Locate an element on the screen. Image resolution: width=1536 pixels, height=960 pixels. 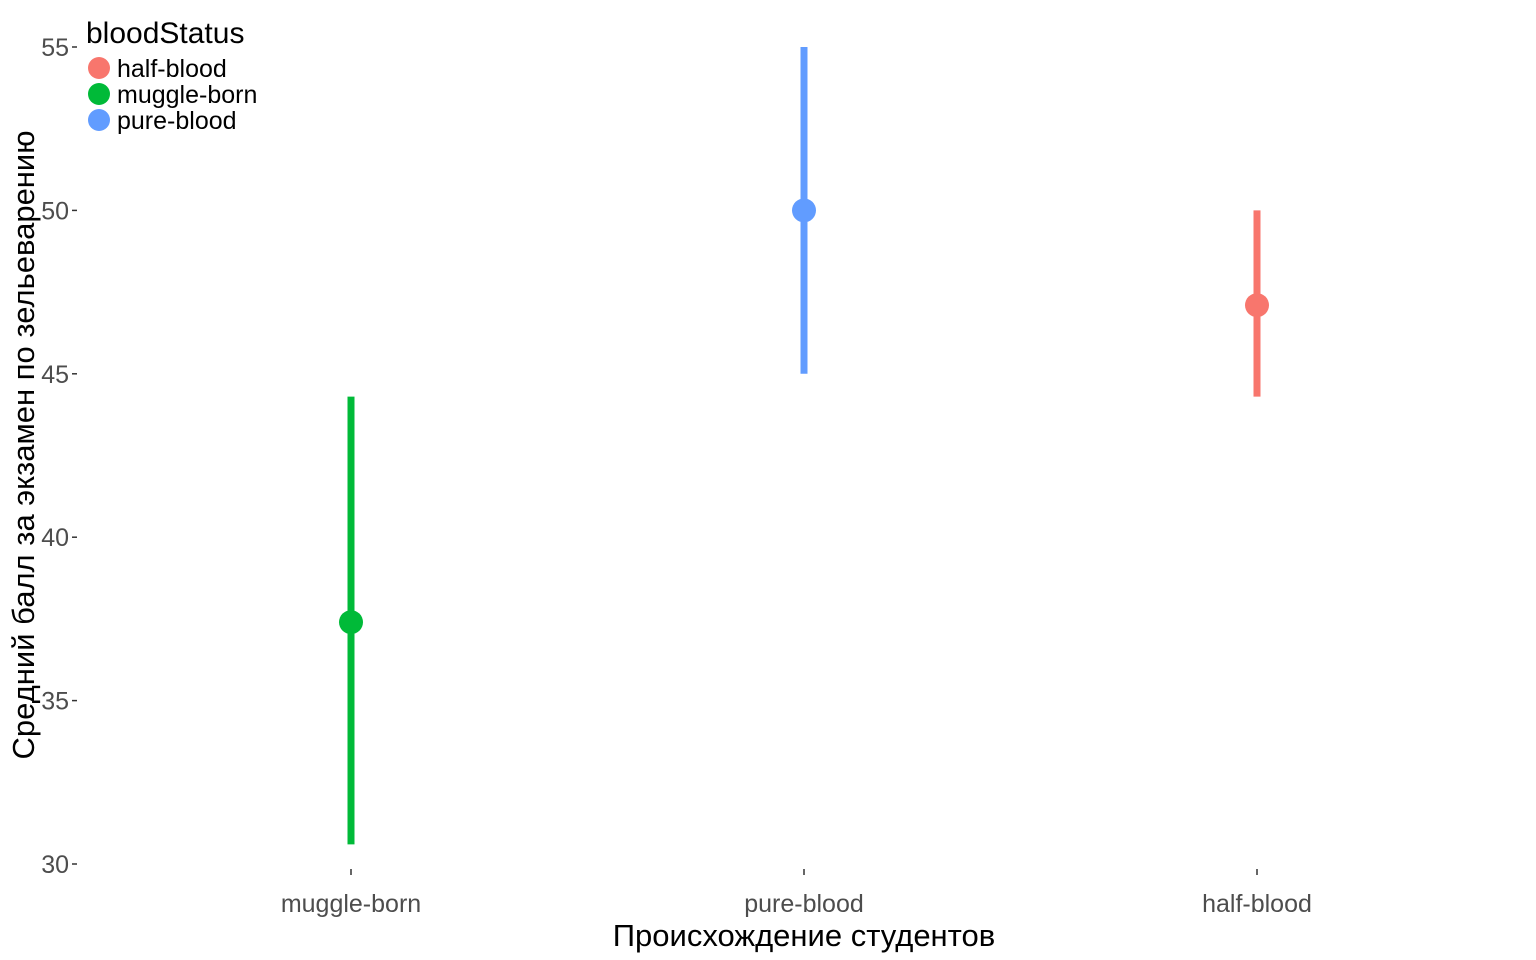
y-tick-label: 50 is located at coordinates (55, 211).